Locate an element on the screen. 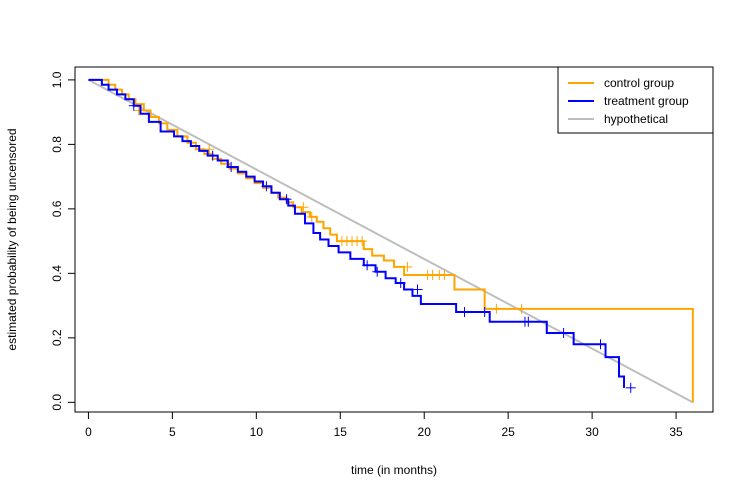 The image size is (747, 498). y-tick-label: 0.4 is located at coordinates (57, 273).